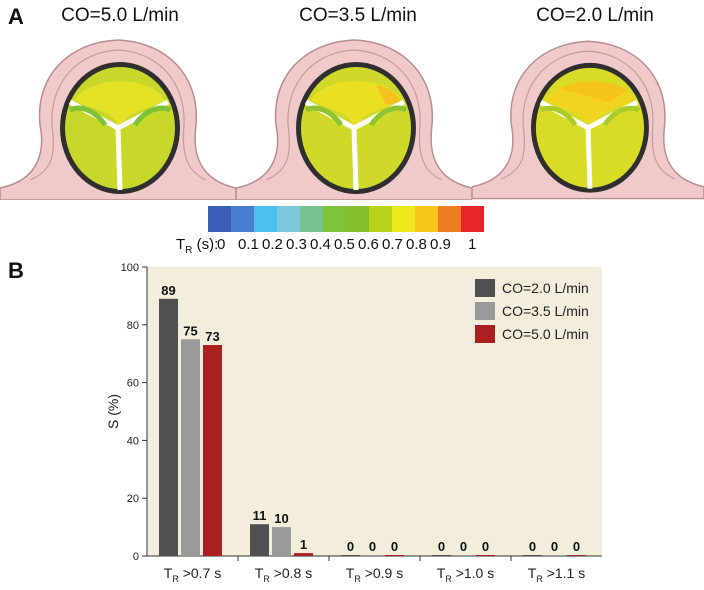 This screenshot has height=590, width=704. I want to click on panel-a-letter: A, so click(16, 16).